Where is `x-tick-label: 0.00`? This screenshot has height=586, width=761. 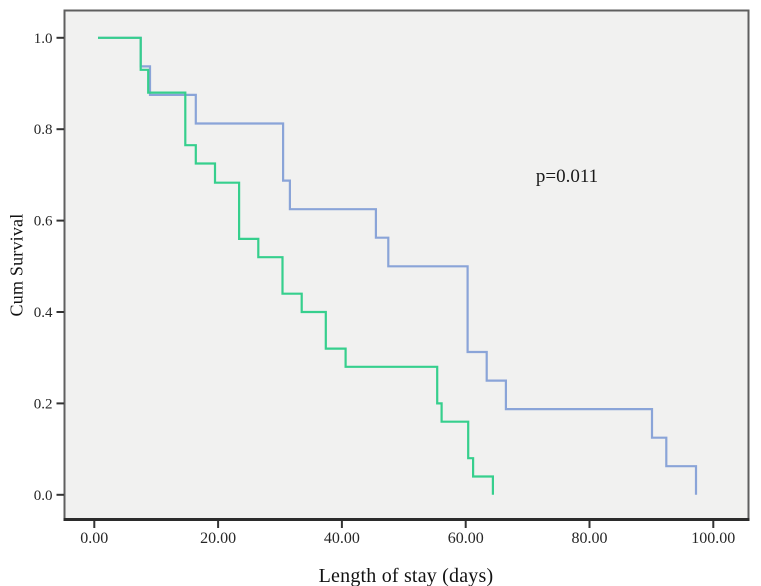
x-tick-label: 0.00 is located at coordinates (94, 538).